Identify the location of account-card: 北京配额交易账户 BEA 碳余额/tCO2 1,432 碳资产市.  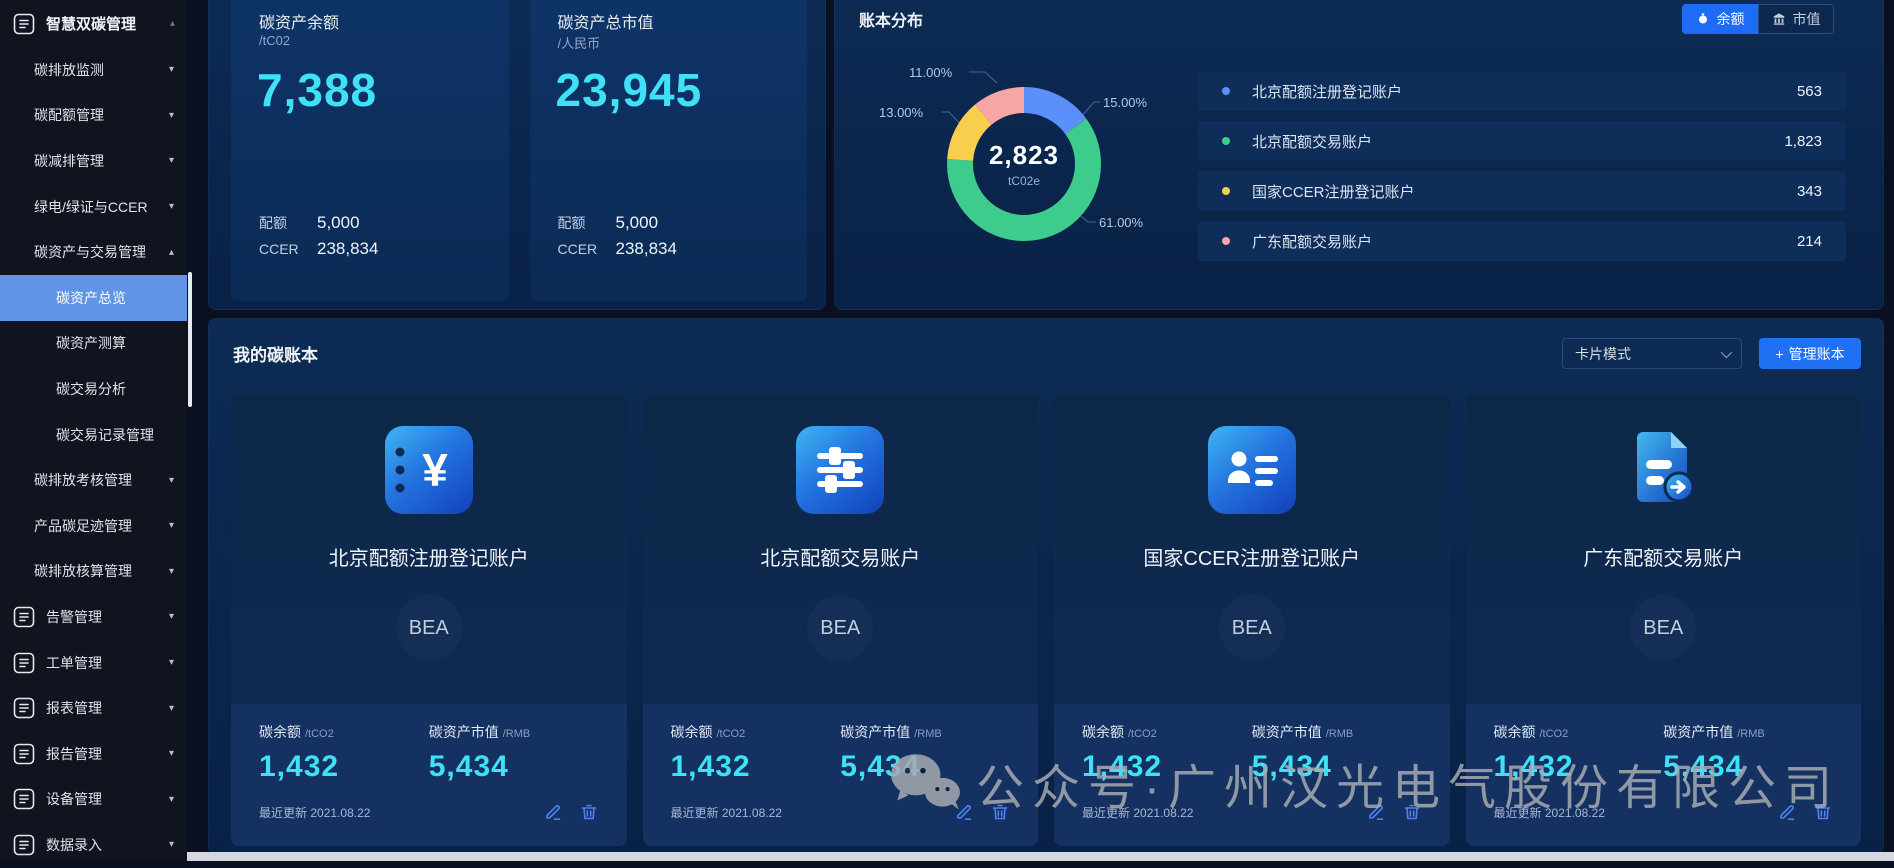
(840, 620).